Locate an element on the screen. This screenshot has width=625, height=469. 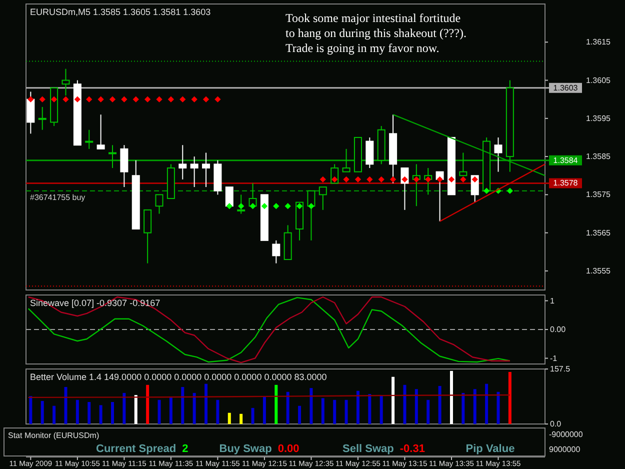
y-tick-label: 1.3575 is located at coordinates (599, 195).